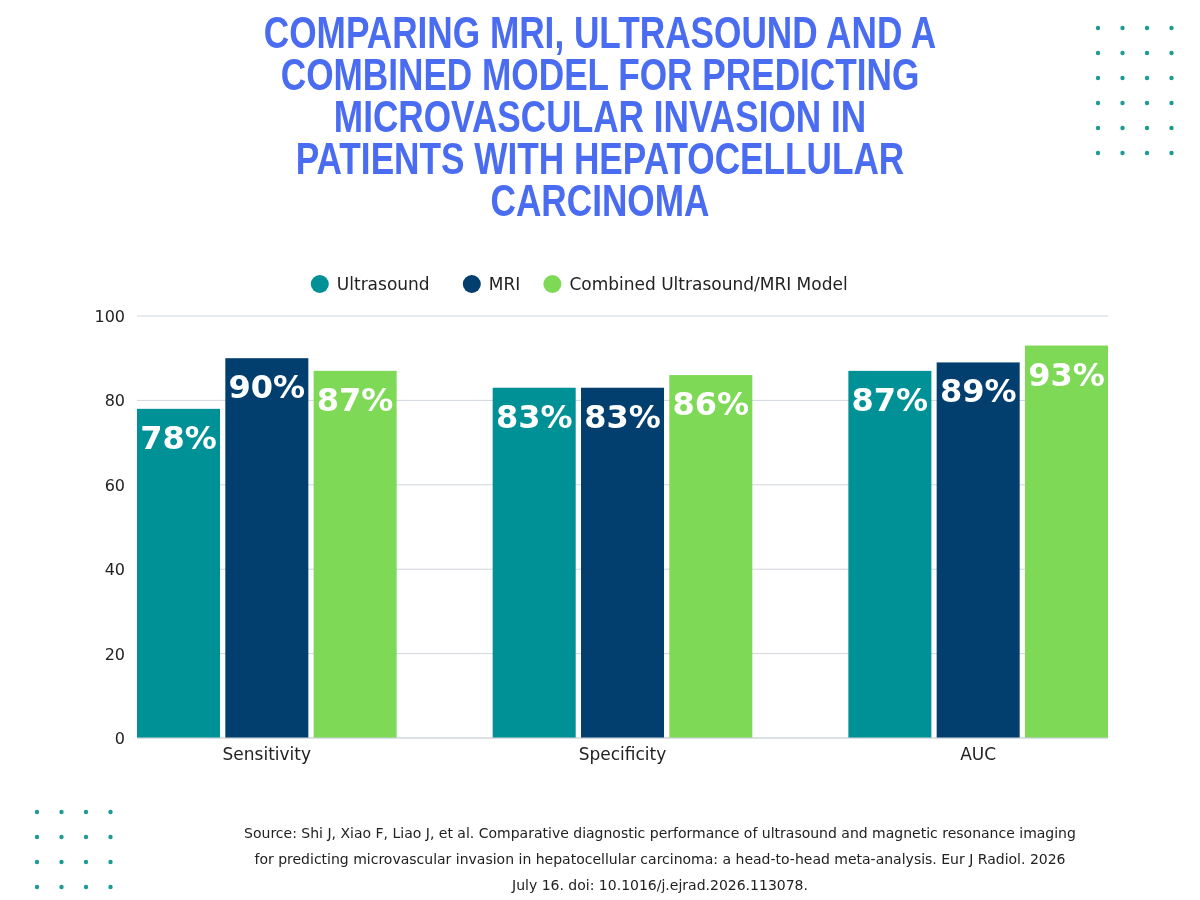 The image size is (1200, 900). What do you see at coordinates (267, 754) in the screenshot?
I see `x-tick-label: Sensitivity` at bounding box center [267, 754].